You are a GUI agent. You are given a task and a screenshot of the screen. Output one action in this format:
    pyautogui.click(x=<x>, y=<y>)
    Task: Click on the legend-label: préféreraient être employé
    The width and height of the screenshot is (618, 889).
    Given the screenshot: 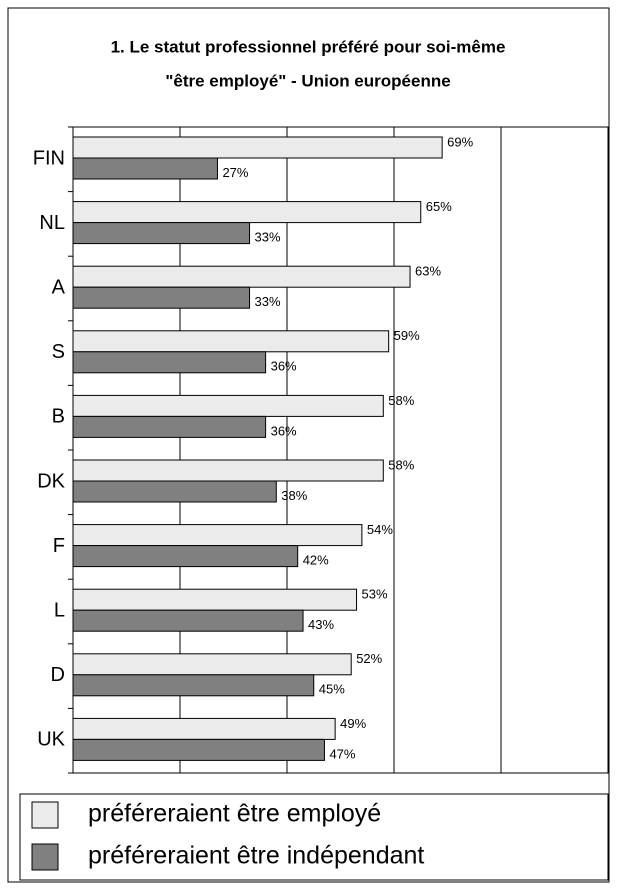 What is the action you would take?
    pyautogui.click(x=234, y=814)
    